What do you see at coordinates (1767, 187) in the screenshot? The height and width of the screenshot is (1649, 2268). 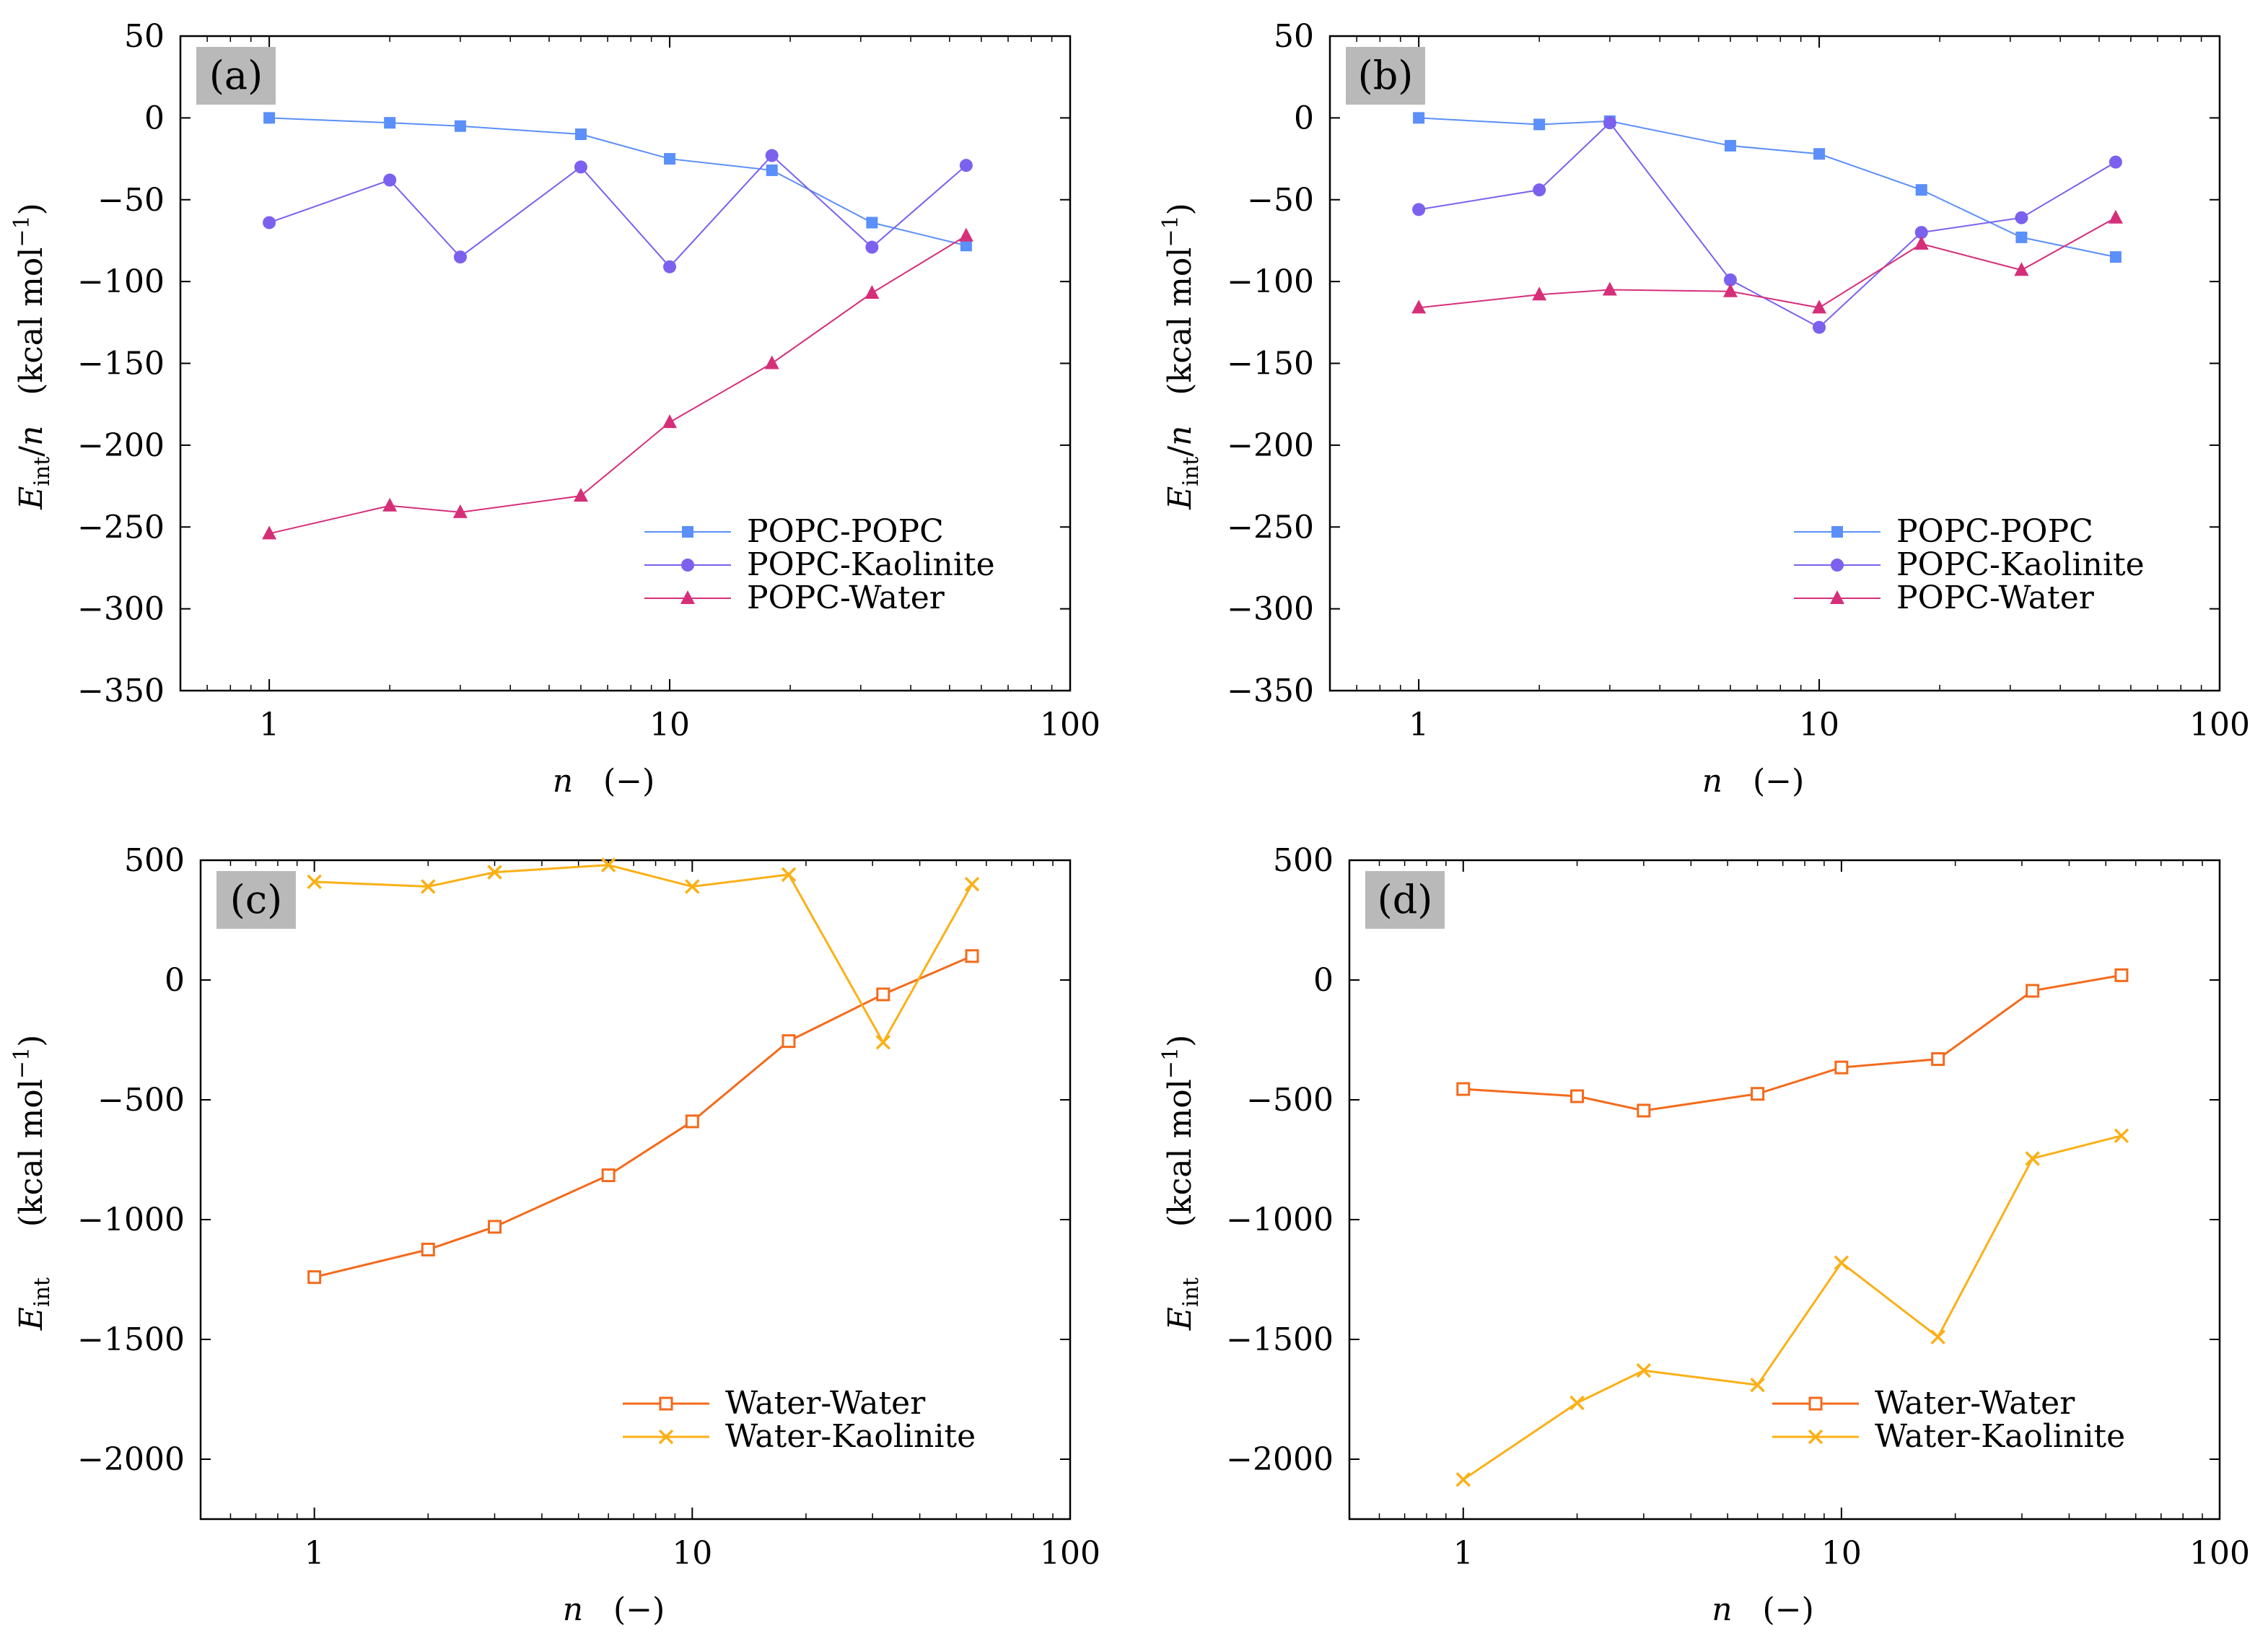 I see `series-popc-popc` at bounding box center [1767, 187].